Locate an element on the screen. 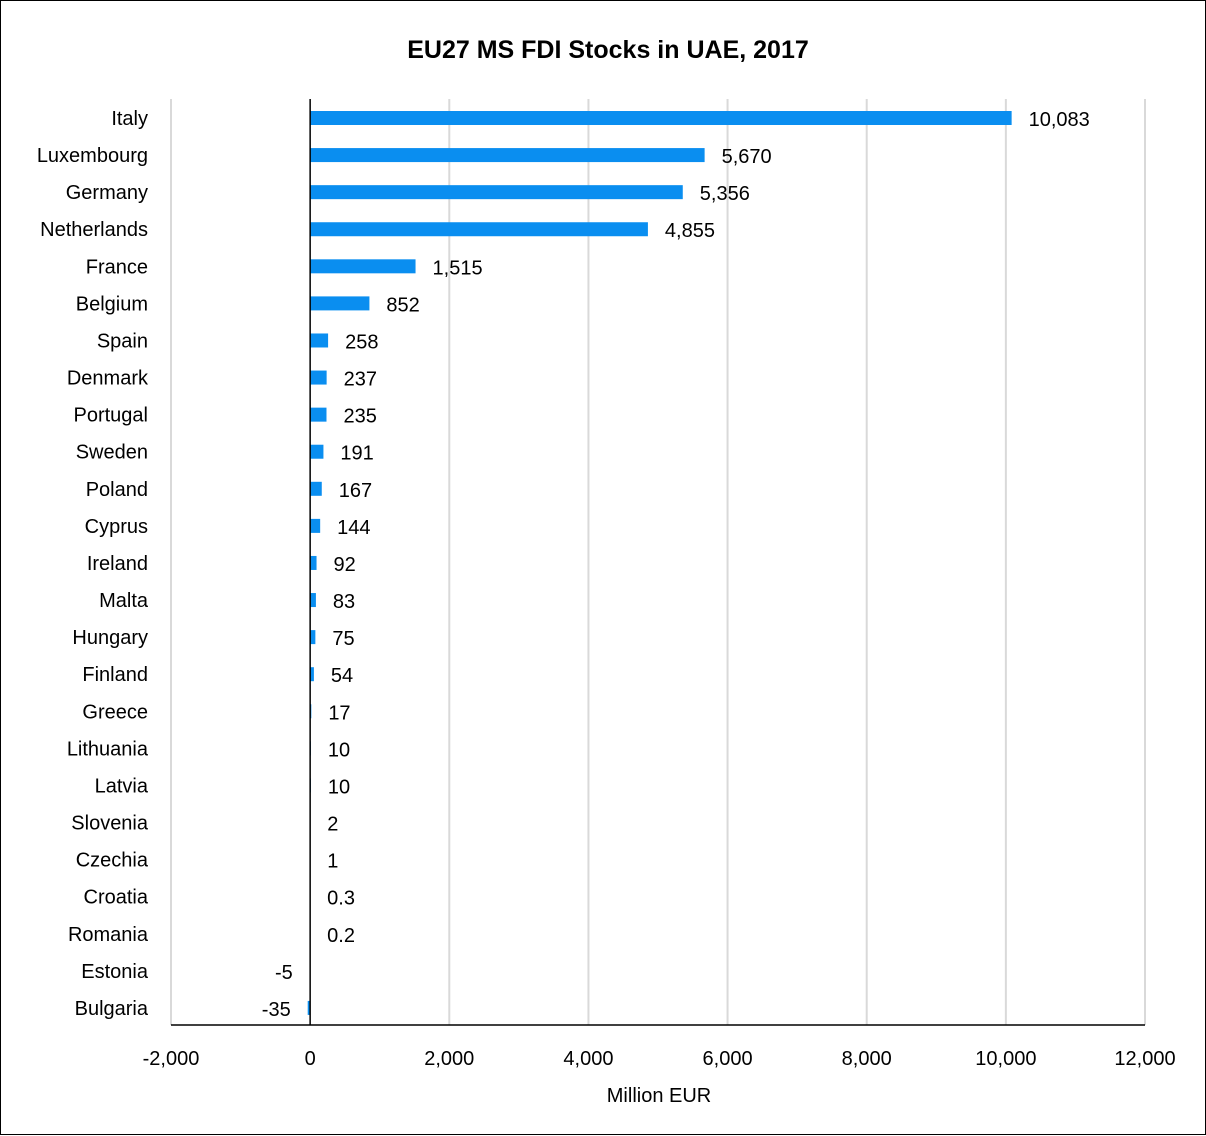 The image size is (1206, 1136). category-label: Sweden is located at coordinates (112, 453).